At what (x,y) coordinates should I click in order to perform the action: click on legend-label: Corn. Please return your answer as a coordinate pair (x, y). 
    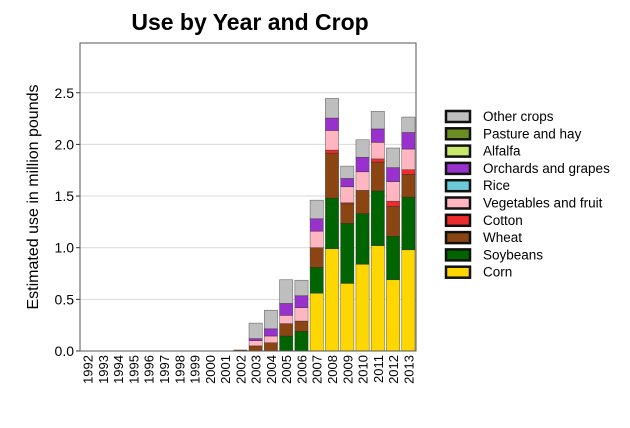
    Looking at the image, I should click on (497, 272).